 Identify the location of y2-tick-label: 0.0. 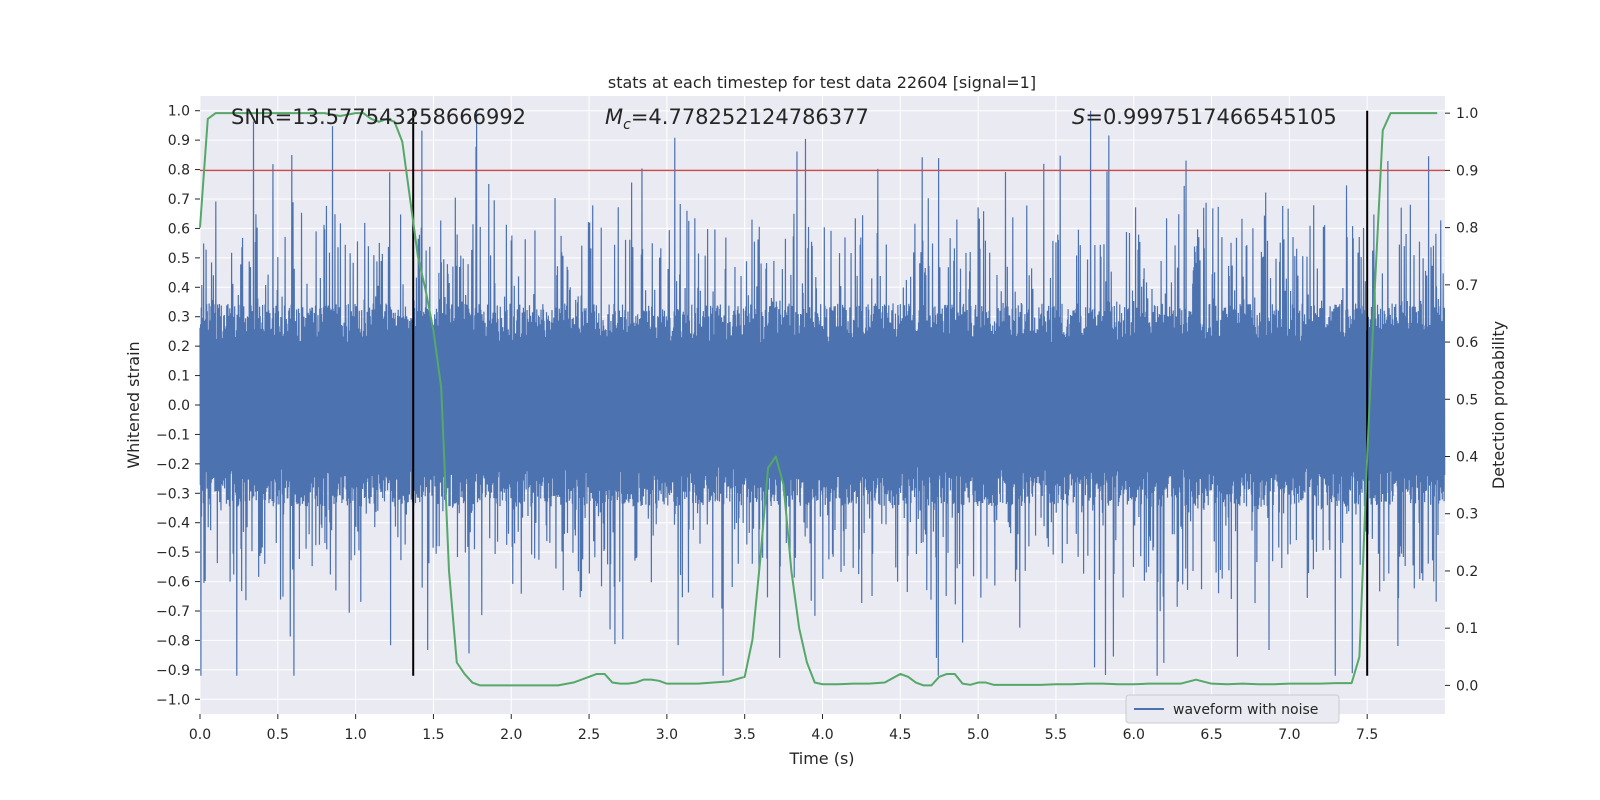
(1467, 686).